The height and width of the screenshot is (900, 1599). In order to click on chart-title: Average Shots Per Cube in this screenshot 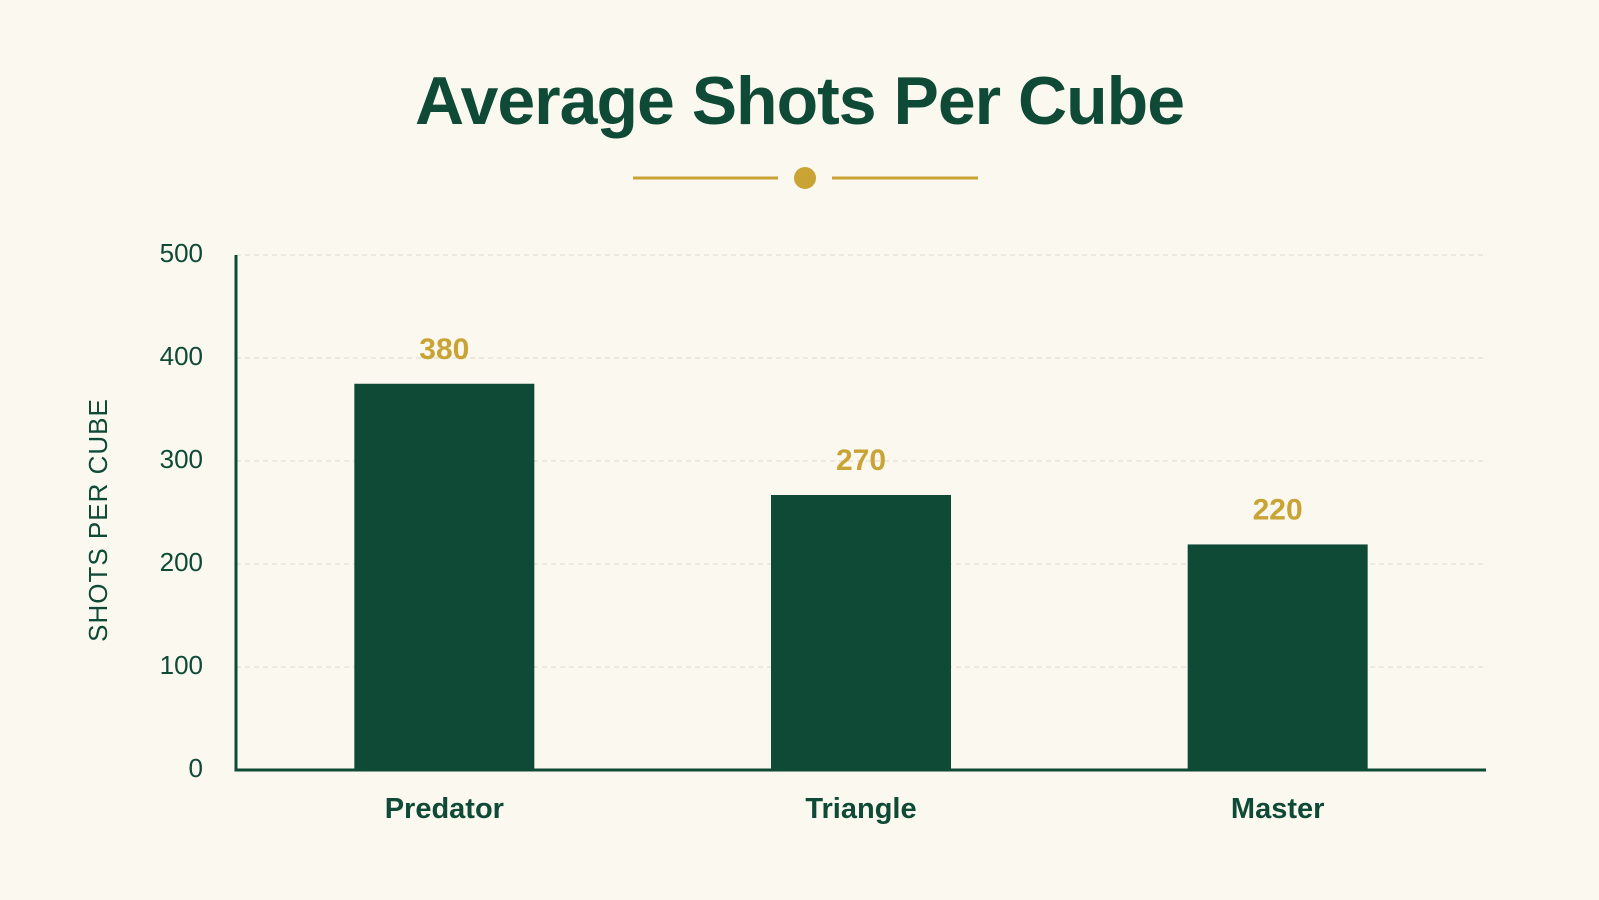, I will do `click(799, 101)`.